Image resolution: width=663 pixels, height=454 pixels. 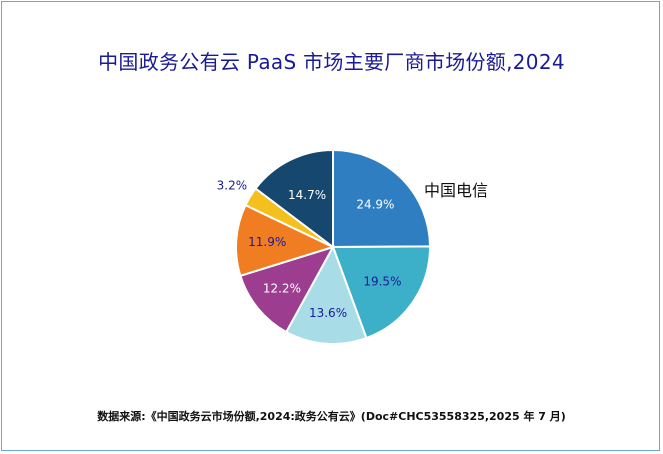 What do you see at coordinates (307, 195) in the screenshot?
I see `slice-value-label: 14.7%` at bounding box center [307, 195].